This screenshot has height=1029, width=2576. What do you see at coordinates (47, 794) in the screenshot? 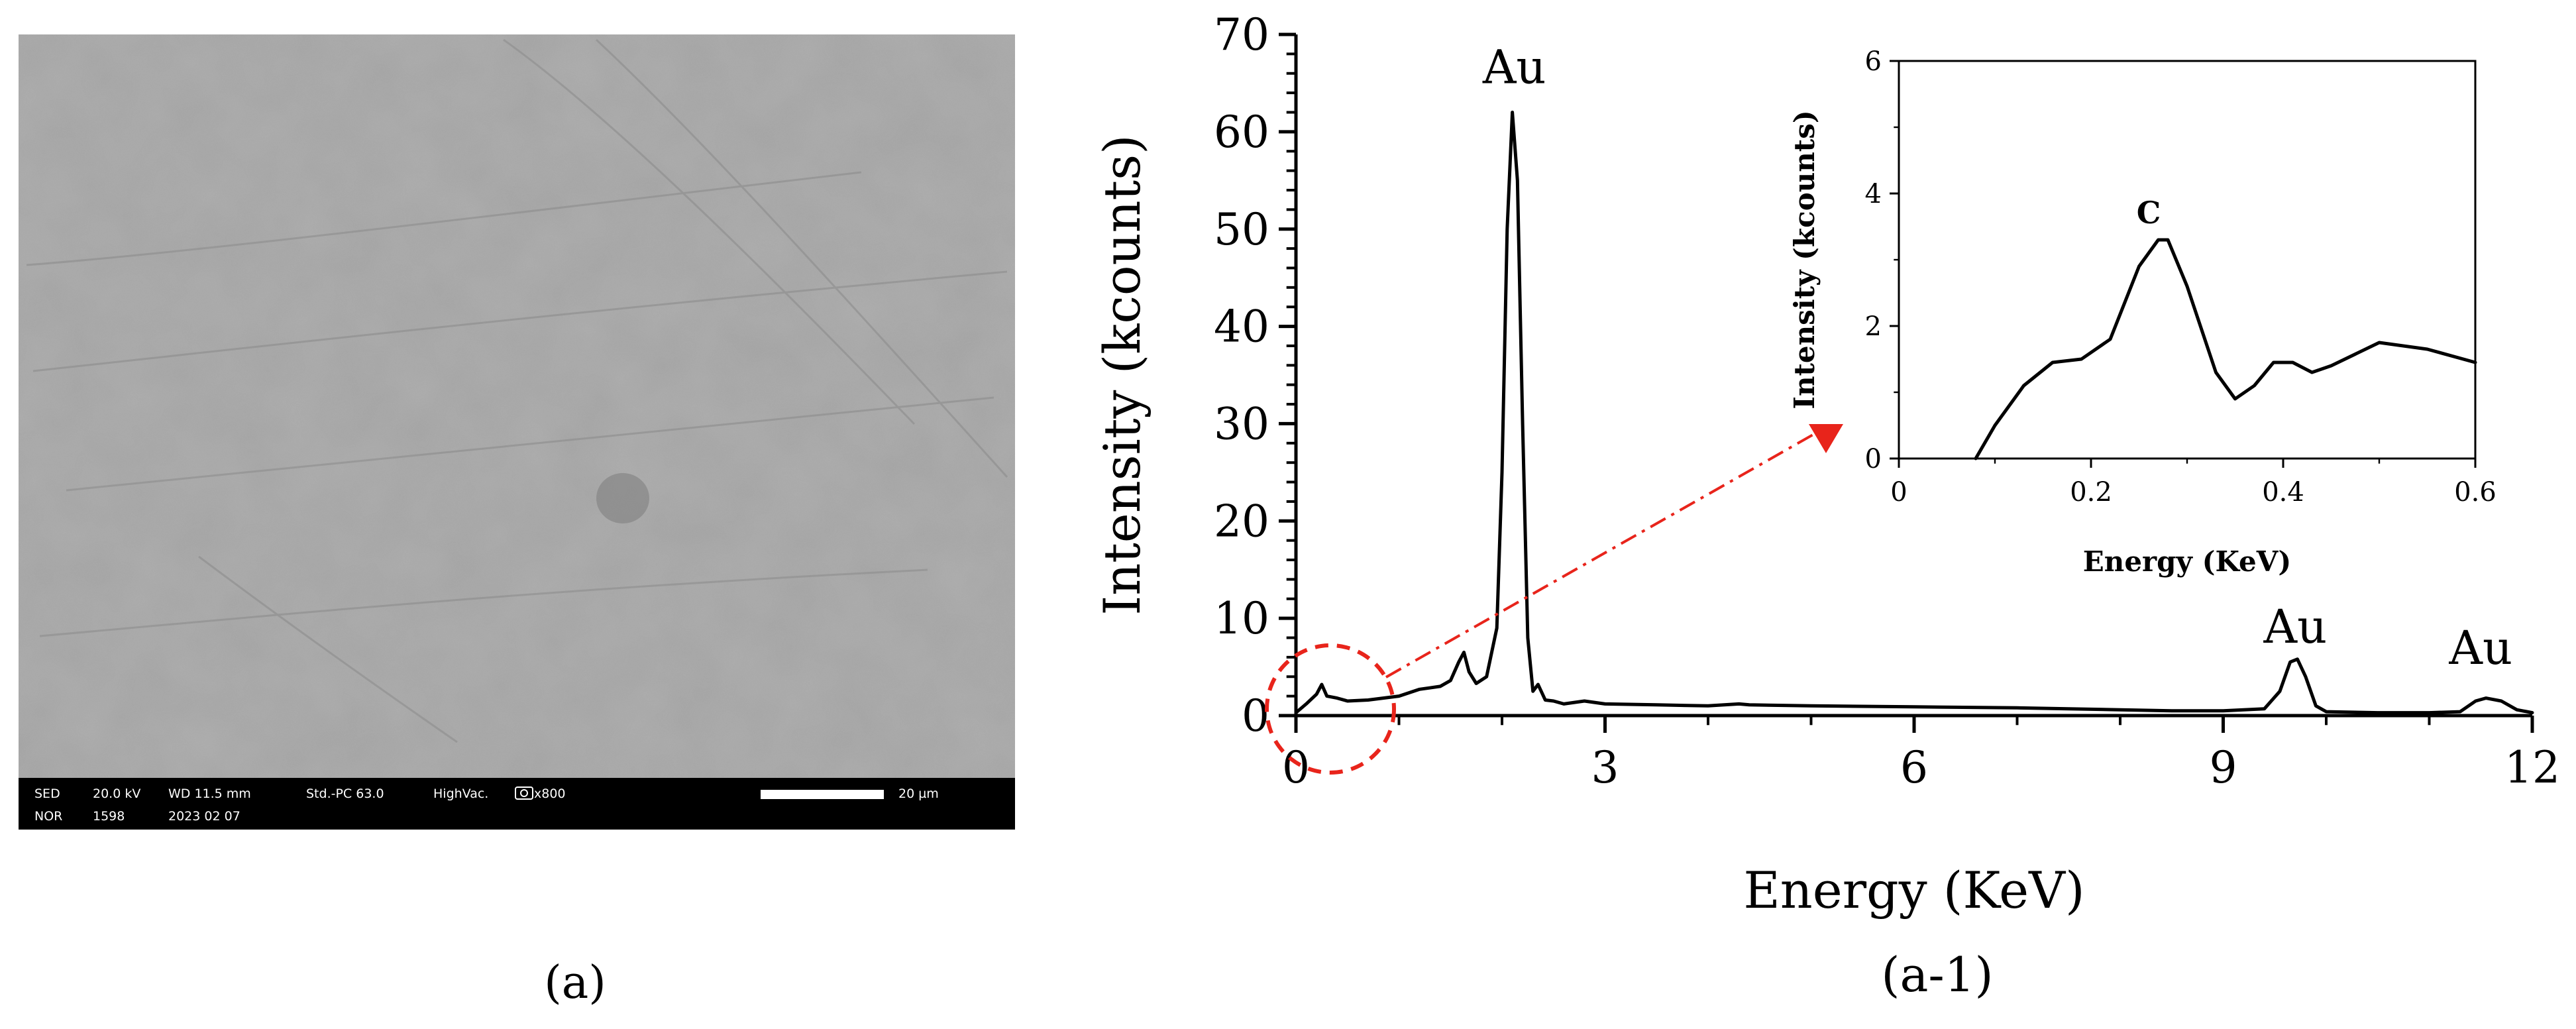
I see `sem-info-mode: SED` at bounding box center [47, 794].